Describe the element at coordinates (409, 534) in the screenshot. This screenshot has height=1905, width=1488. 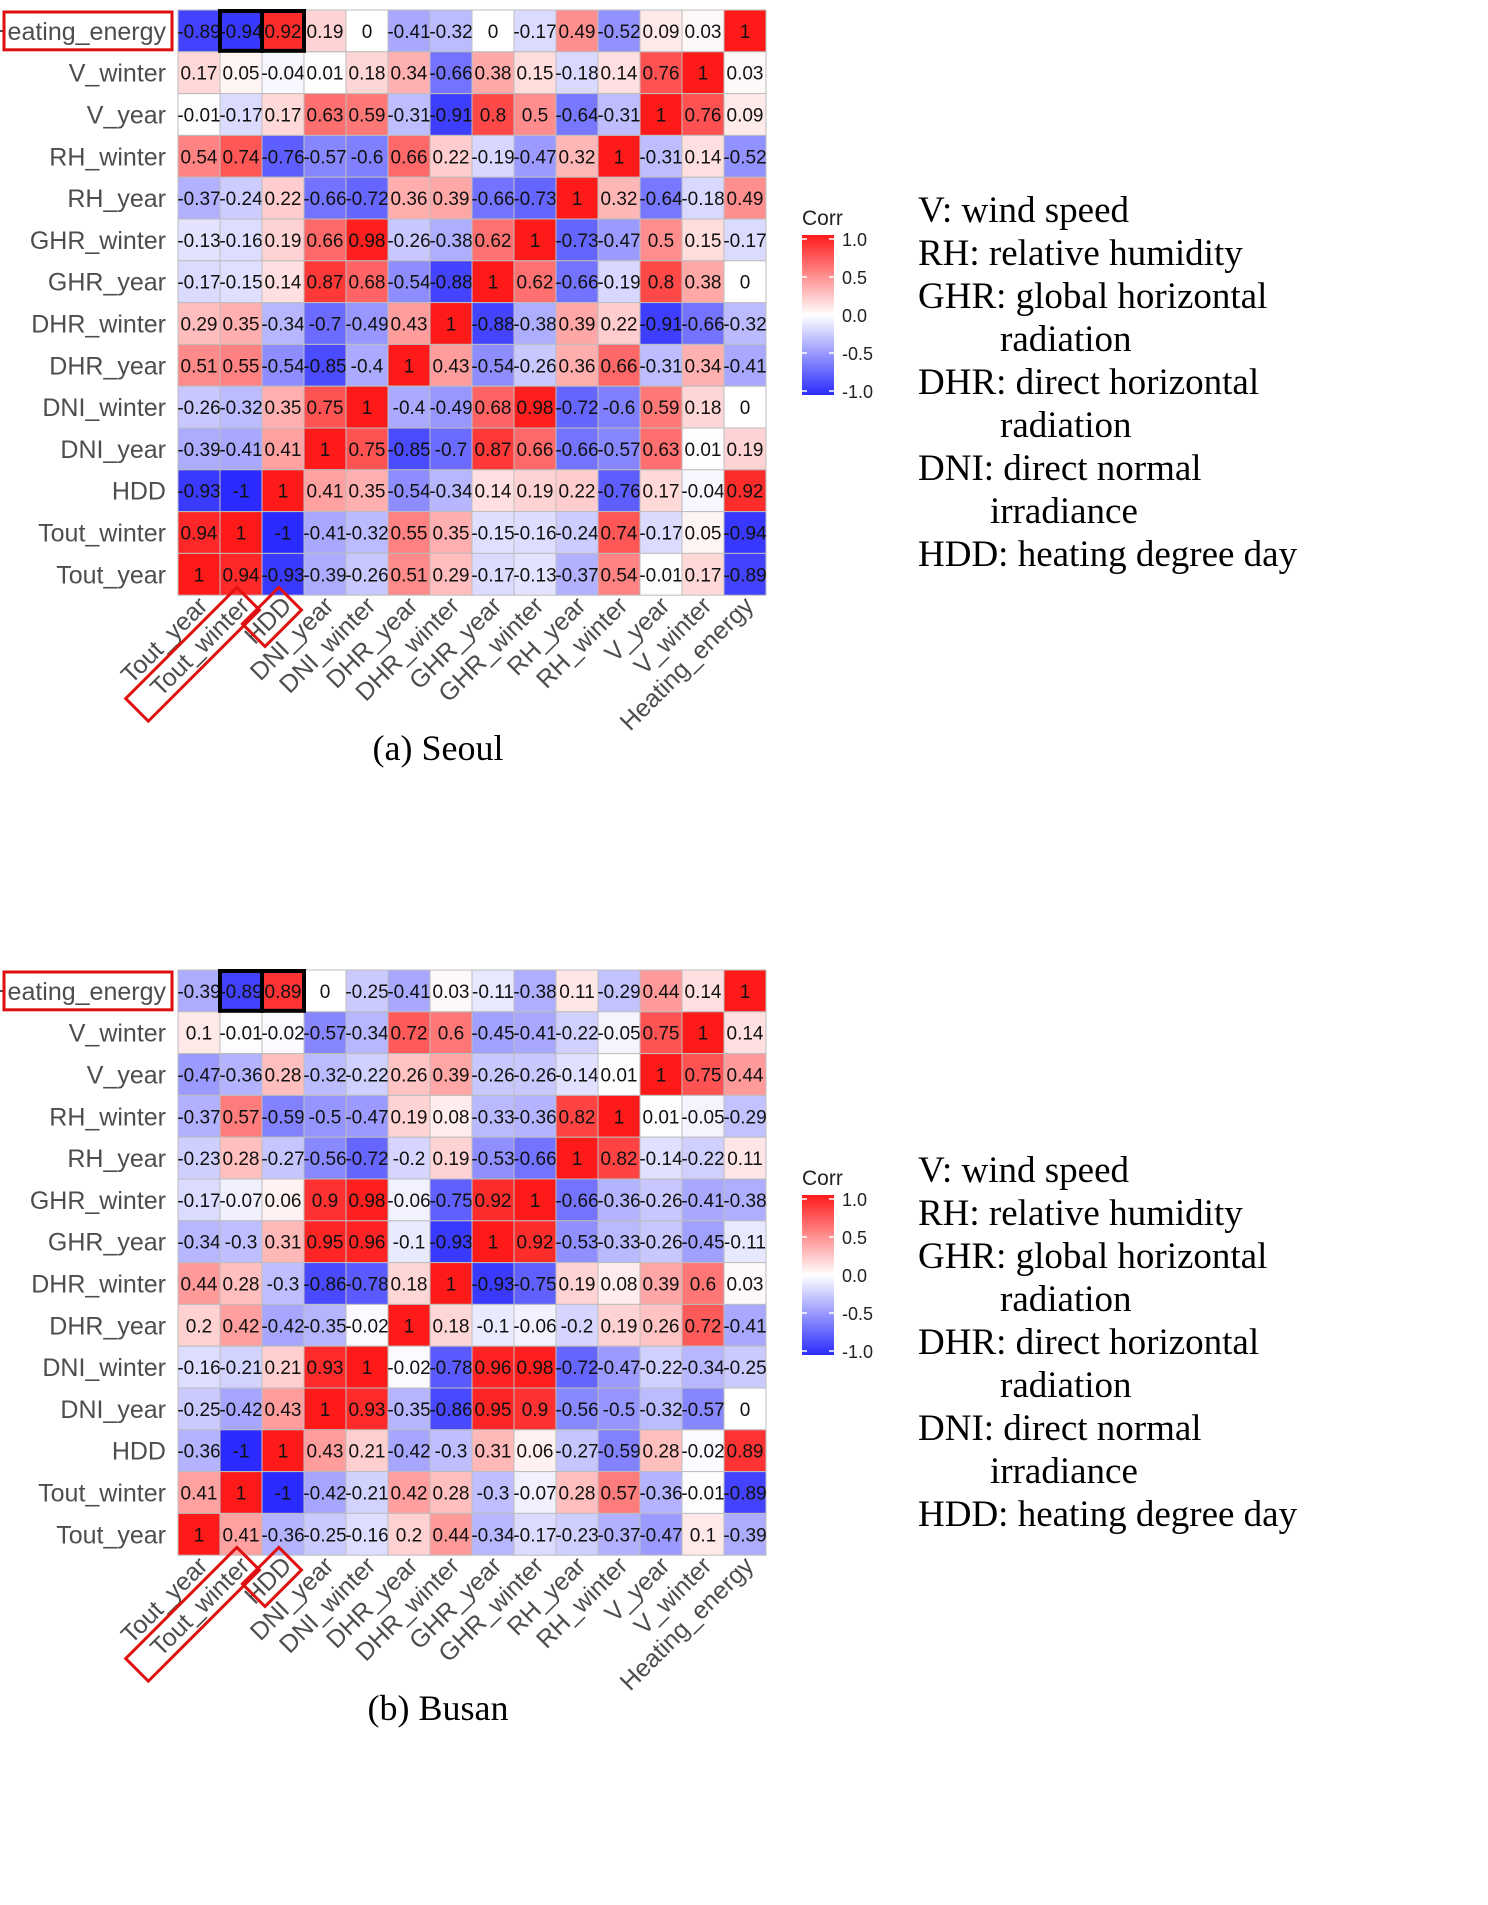
I see `seoul-cell-value: 0.55` at that location.